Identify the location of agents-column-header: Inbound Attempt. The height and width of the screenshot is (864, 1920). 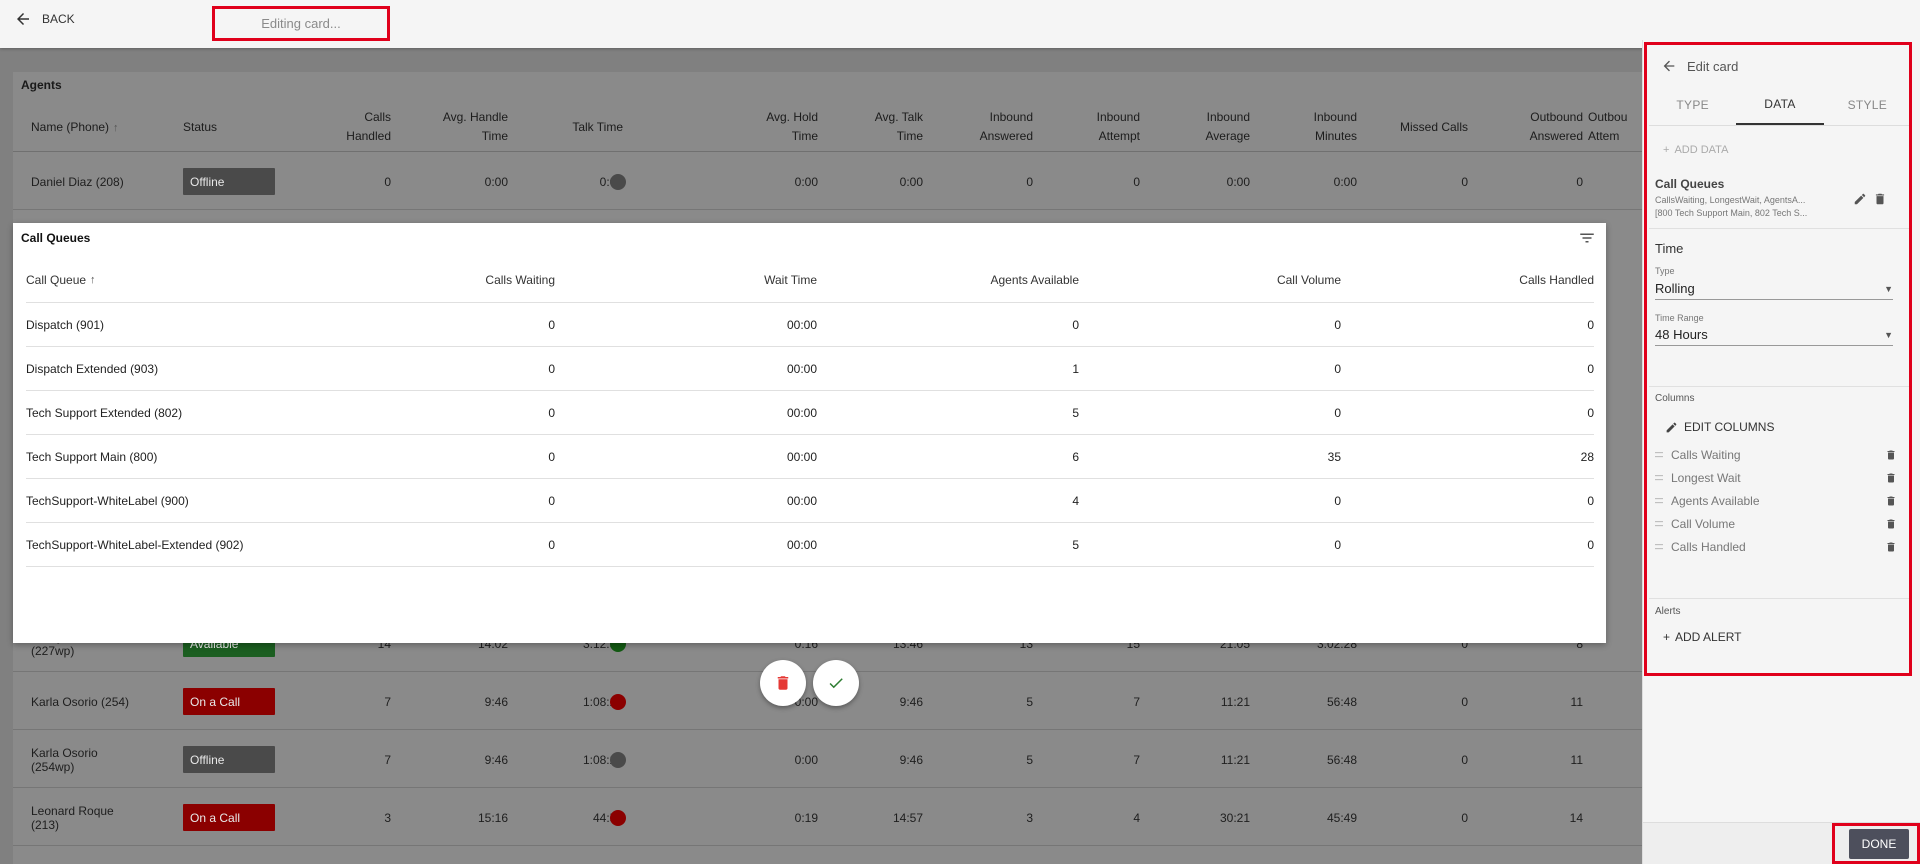
(1118, 126).